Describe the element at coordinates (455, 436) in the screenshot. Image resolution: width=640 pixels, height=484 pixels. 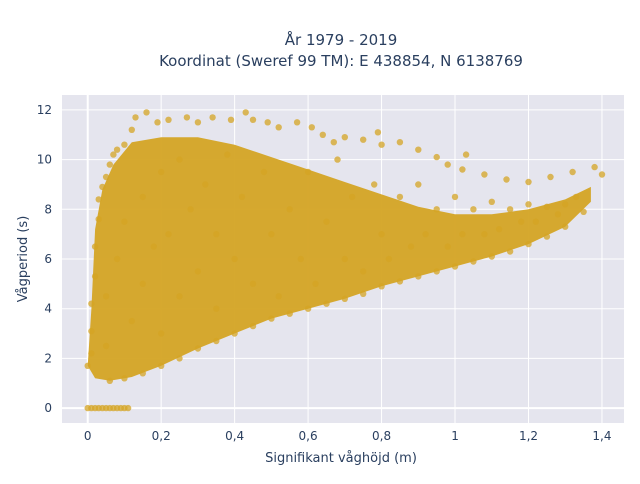
I see `x-tick-label: 1` at that location.